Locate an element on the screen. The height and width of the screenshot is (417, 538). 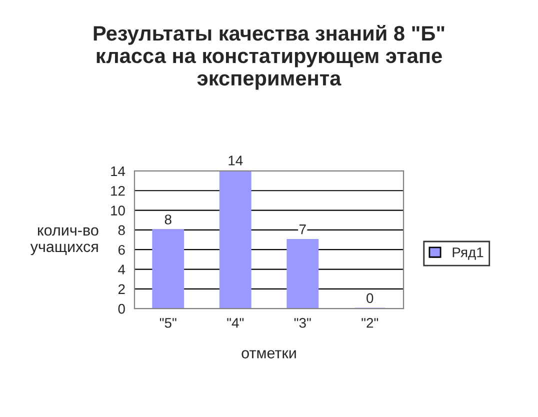
data-label: 7 is located at coordinates (302, 229).